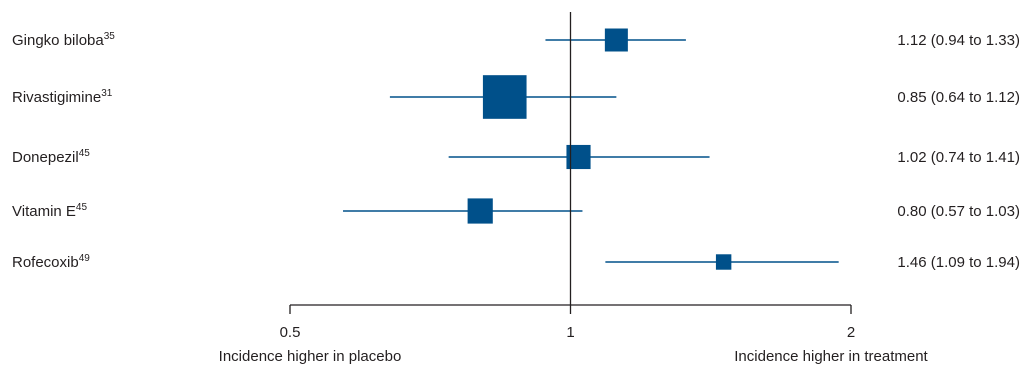 This screenshot has width=1025, height=371. What do you see at coordinates (958, 157) in the screenshot?
I see `estimate-label: 1.02 (0.74 to 1.41)` at bounding box center [958, 157].